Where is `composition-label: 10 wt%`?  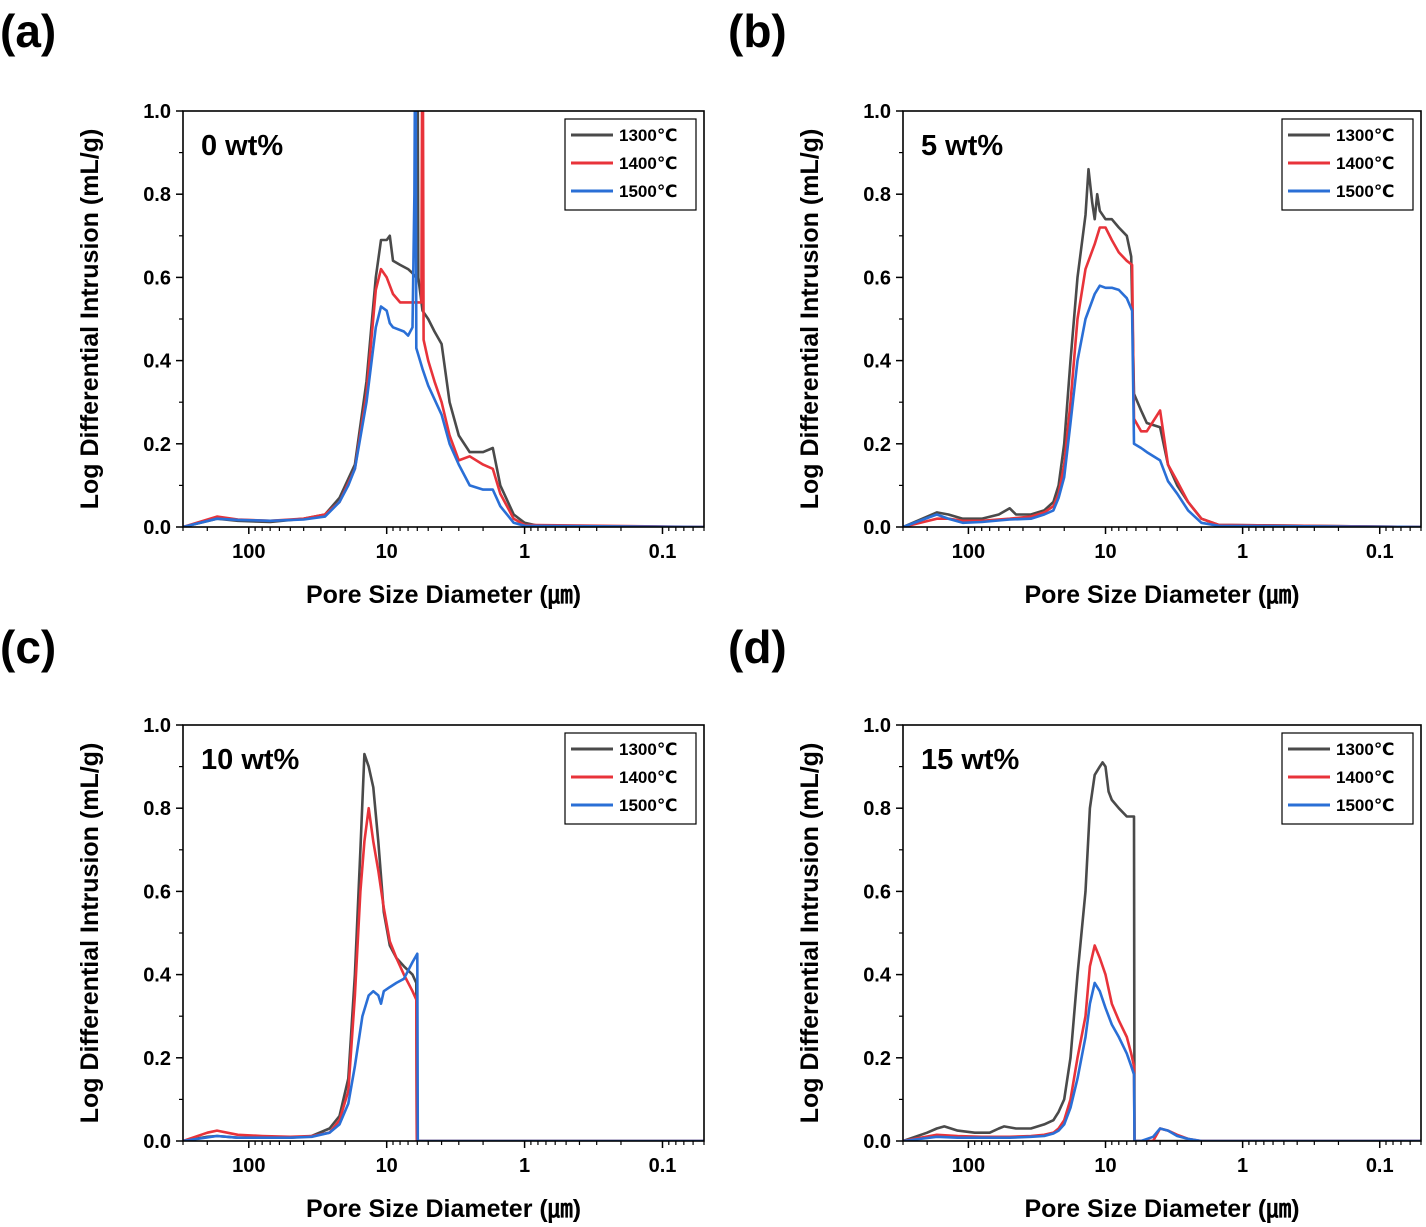
composition-label: 10 wt% is located at coordinates (250, 760).